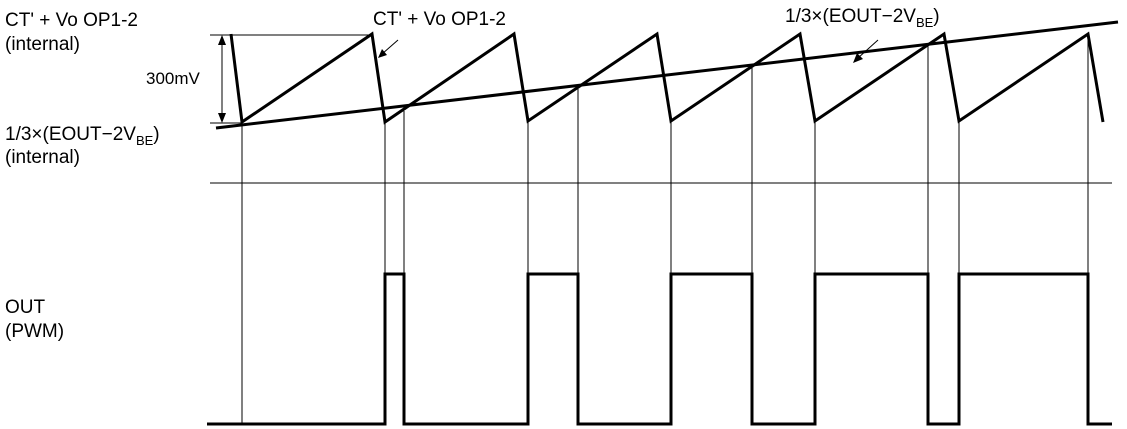 The height and width of the screenshot is (429, 1127). Describe the element at coordinates (82, 136) in the screenshot. I see `reference-label-left: 1/3×(EOUT−2VBE)` at that location.